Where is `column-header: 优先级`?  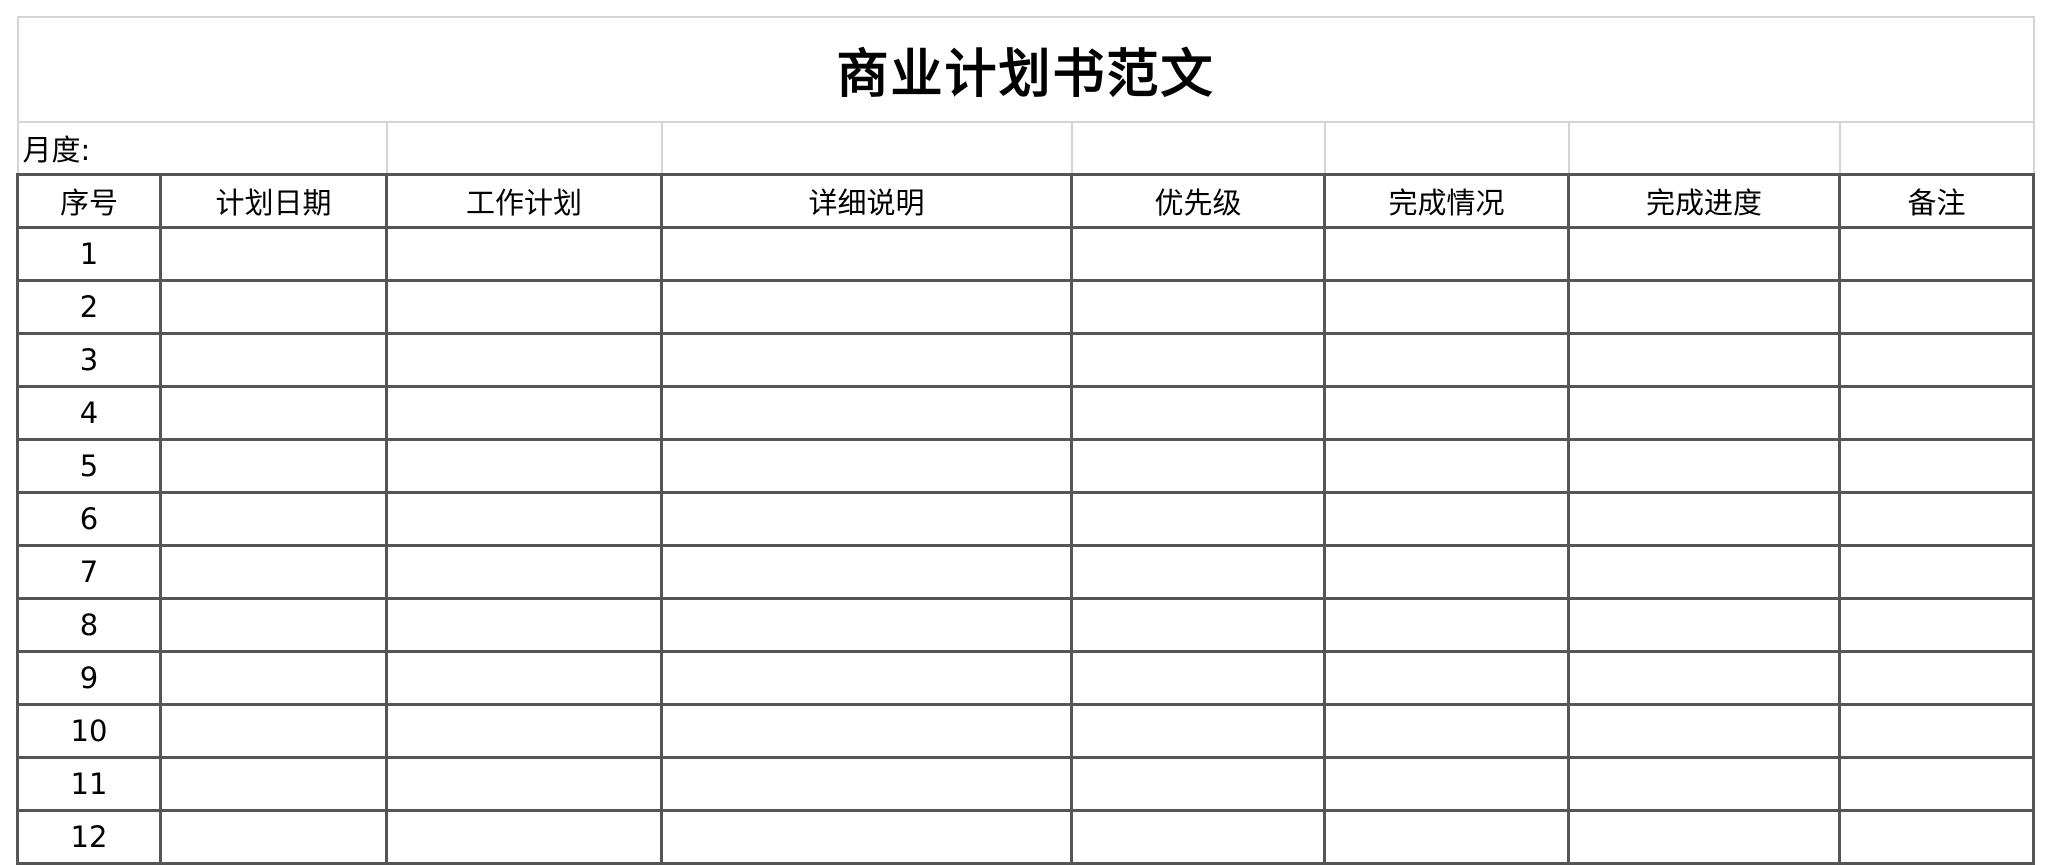 column-header: 优先级 is located at coordinates (1198, 201).